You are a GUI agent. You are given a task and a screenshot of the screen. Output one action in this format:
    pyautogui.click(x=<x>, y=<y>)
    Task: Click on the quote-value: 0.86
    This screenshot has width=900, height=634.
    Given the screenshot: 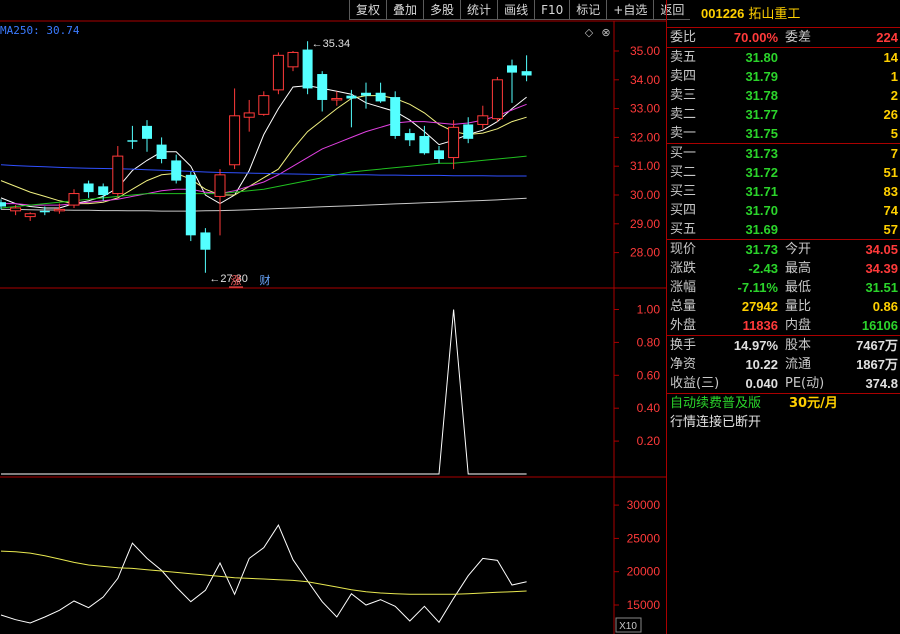 What is the action you would take?
    pyautogui.click(x=885, y=306)
    